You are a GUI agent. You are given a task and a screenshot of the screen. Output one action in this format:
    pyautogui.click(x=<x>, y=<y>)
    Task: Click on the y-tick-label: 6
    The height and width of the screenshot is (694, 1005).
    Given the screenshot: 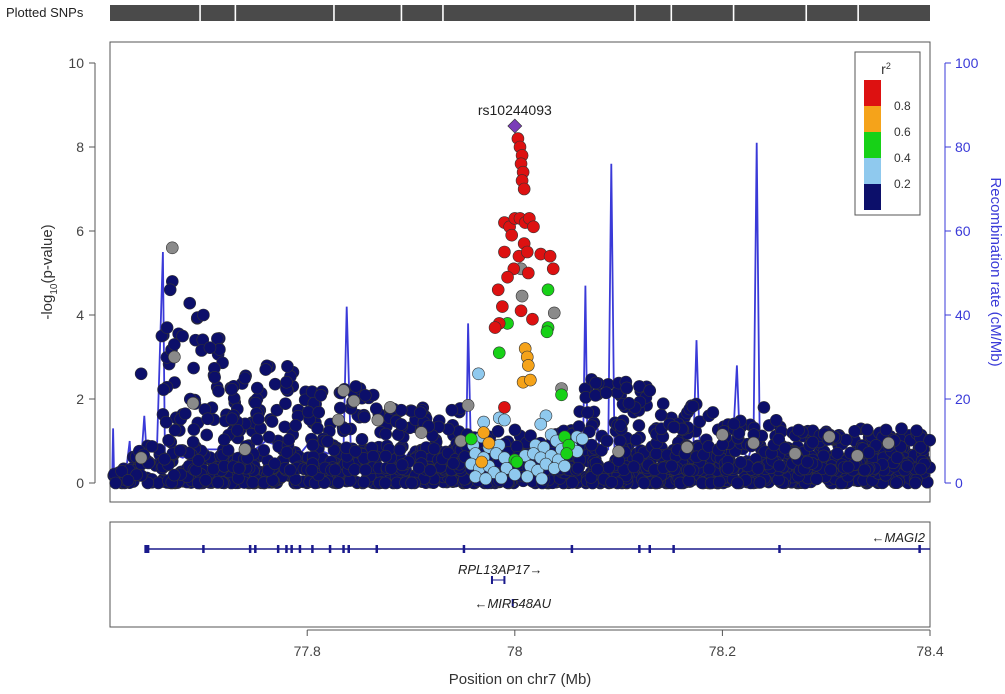 What is the action you would take?
    pyautogui.click(x=80, y=231)
    